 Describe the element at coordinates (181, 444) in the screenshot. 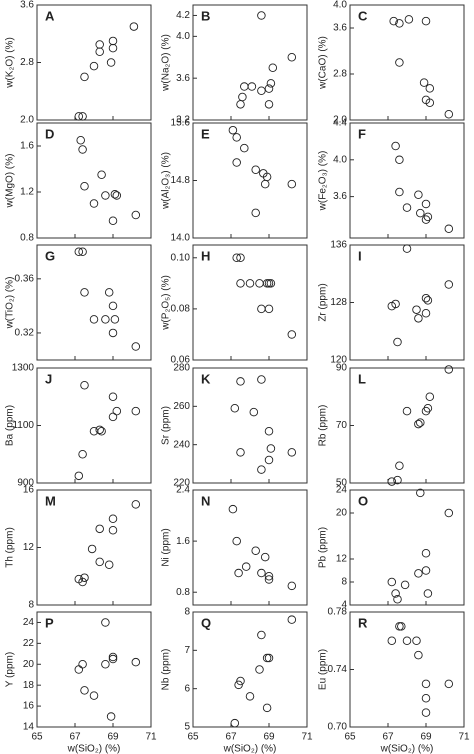

I see `y-tick-label: 240` at that location.